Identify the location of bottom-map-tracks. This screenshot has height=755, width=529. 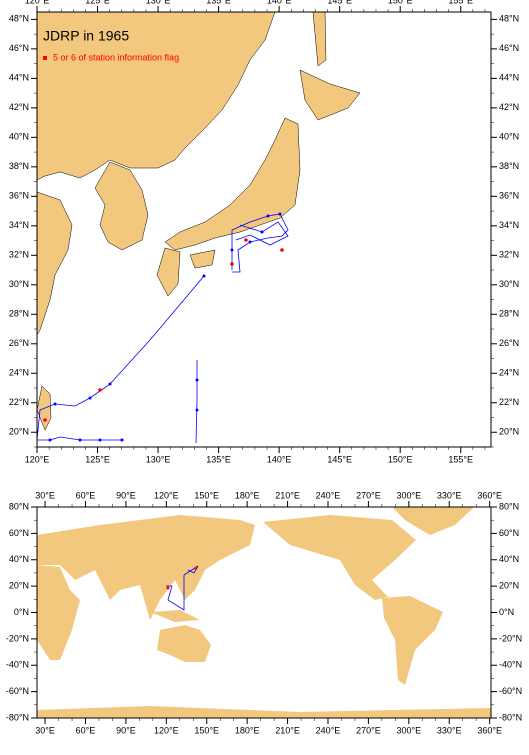
(182, 588).